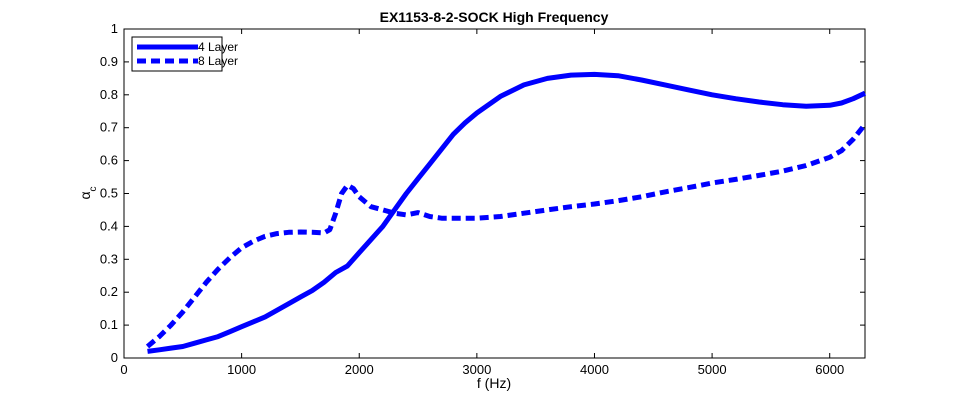  I want to click on svg-text: αc, so click(88, 192).